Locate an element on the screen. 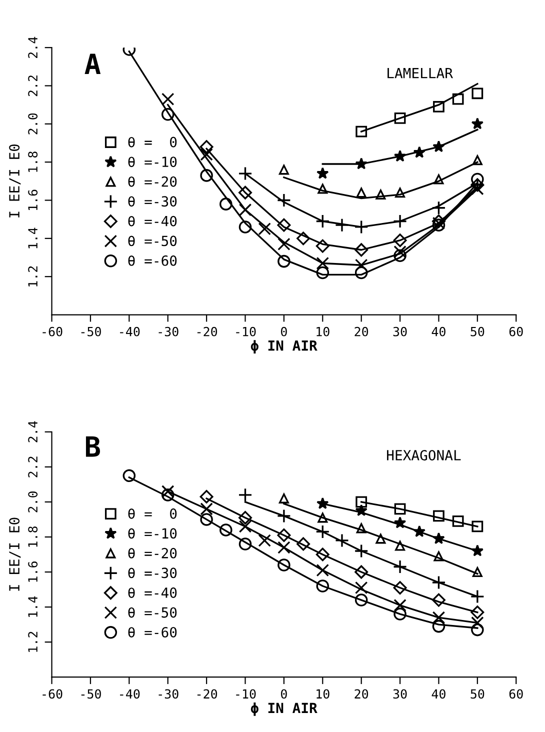  annotation: LAMELLAR is located at coordinates (420, 73).